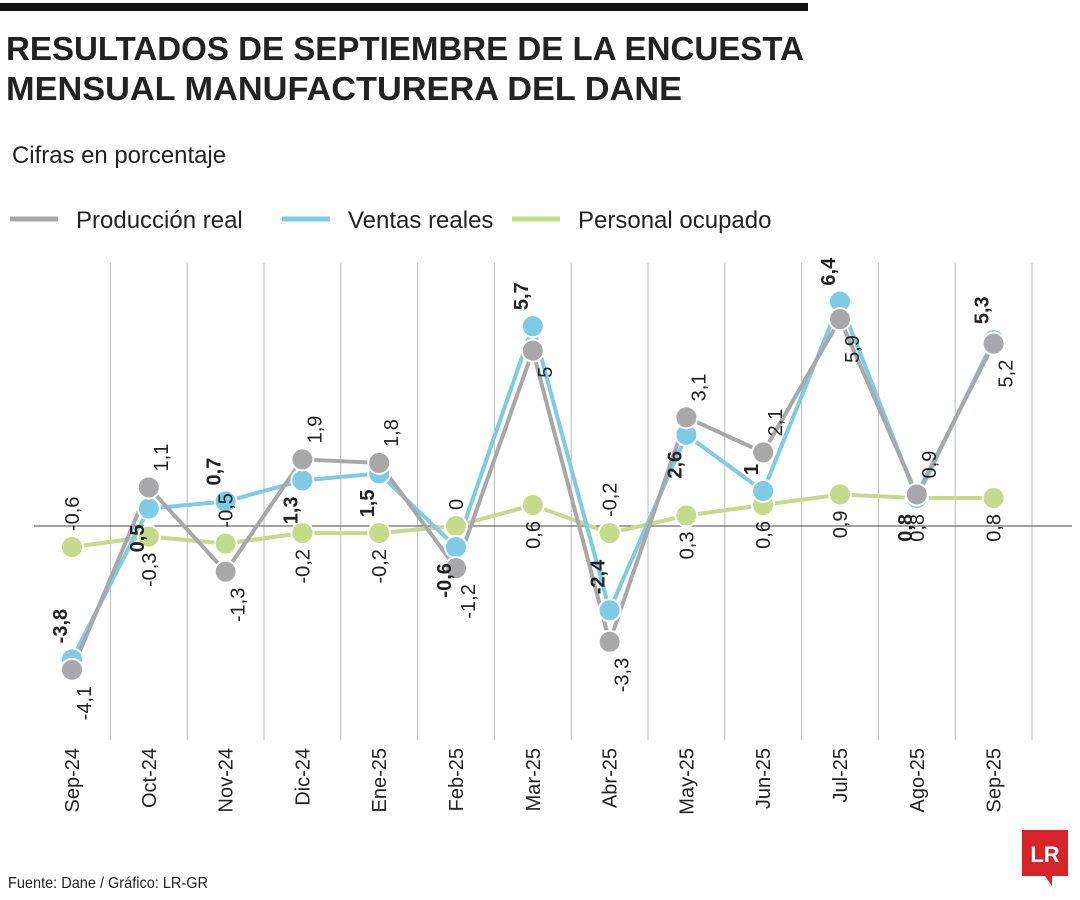 This screenshot has height=900, width=1080. I want to click on x-tick-label: Abr-25, so click(611, 778).